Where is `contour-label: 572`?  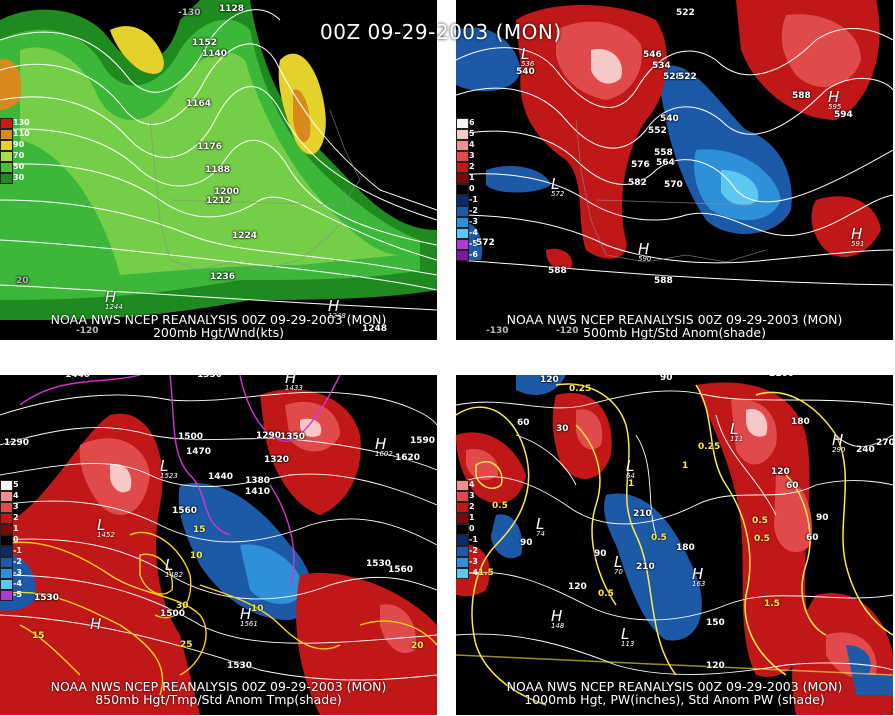
contour-label: 572 is located at coordinates (485, 243).